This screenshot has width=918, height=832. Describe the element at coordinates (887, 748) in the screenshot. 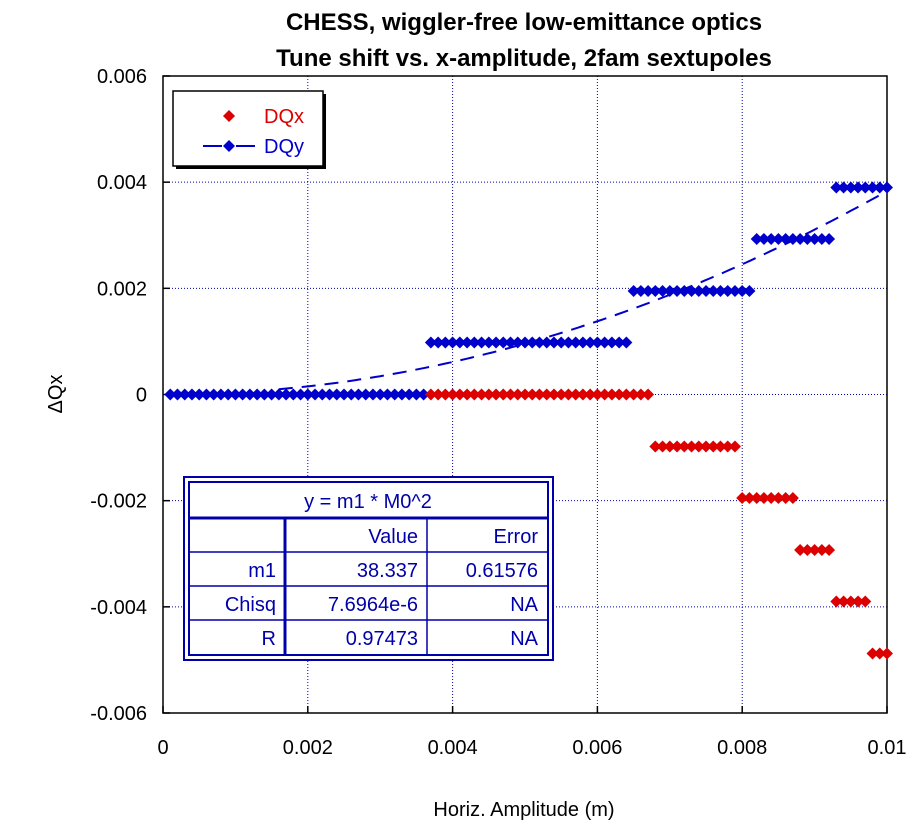

I see `x-tick-label: 0.01` at that location.